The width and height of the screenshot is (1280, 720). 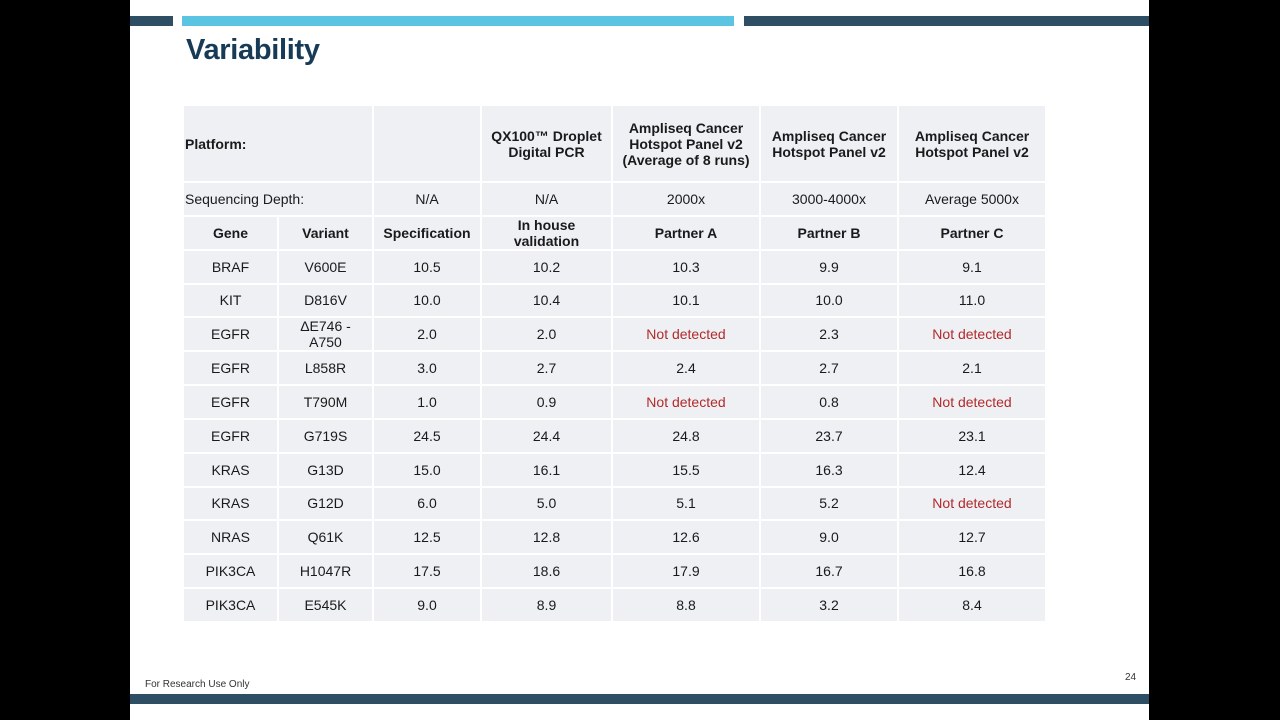 What do you see at coordinates (325, 232) in the screenshot?
I see `header-variant: Variant` at bounding box center [325, 232].